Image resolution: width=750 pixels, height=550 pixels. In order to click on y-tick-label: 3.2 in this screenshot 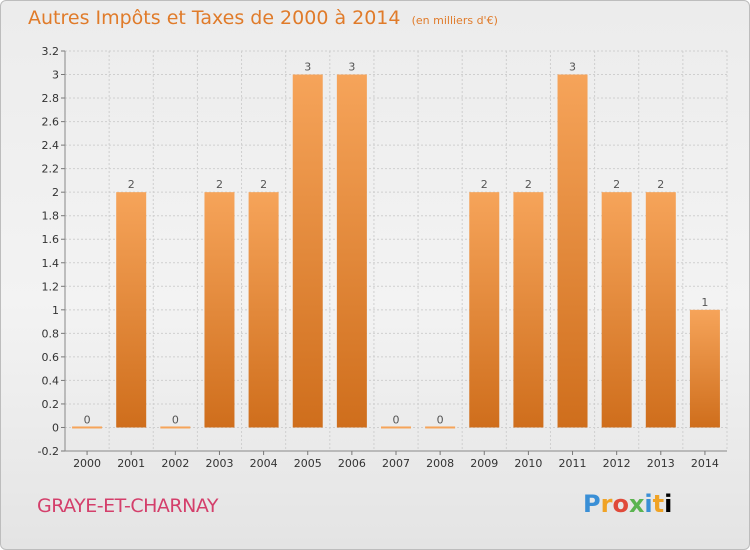, I will do `click(51, 51)`.